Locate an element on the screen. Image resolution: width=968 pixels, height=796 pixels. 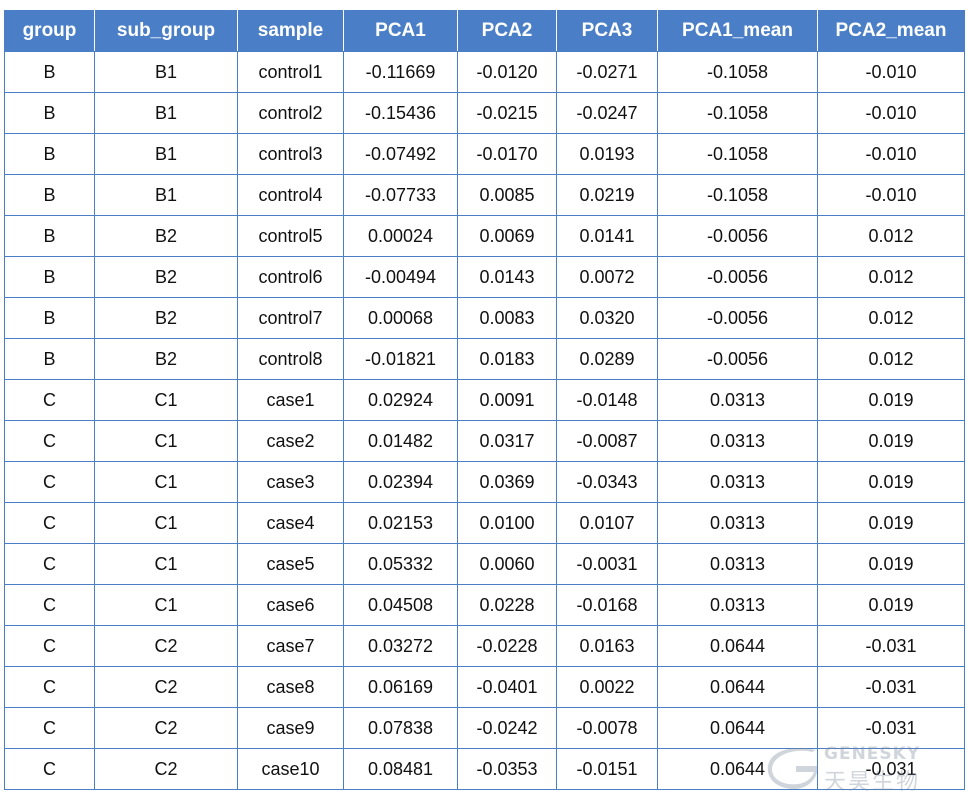
table-cell-pca2: 0.0317 is located at coordinates (507, 441).